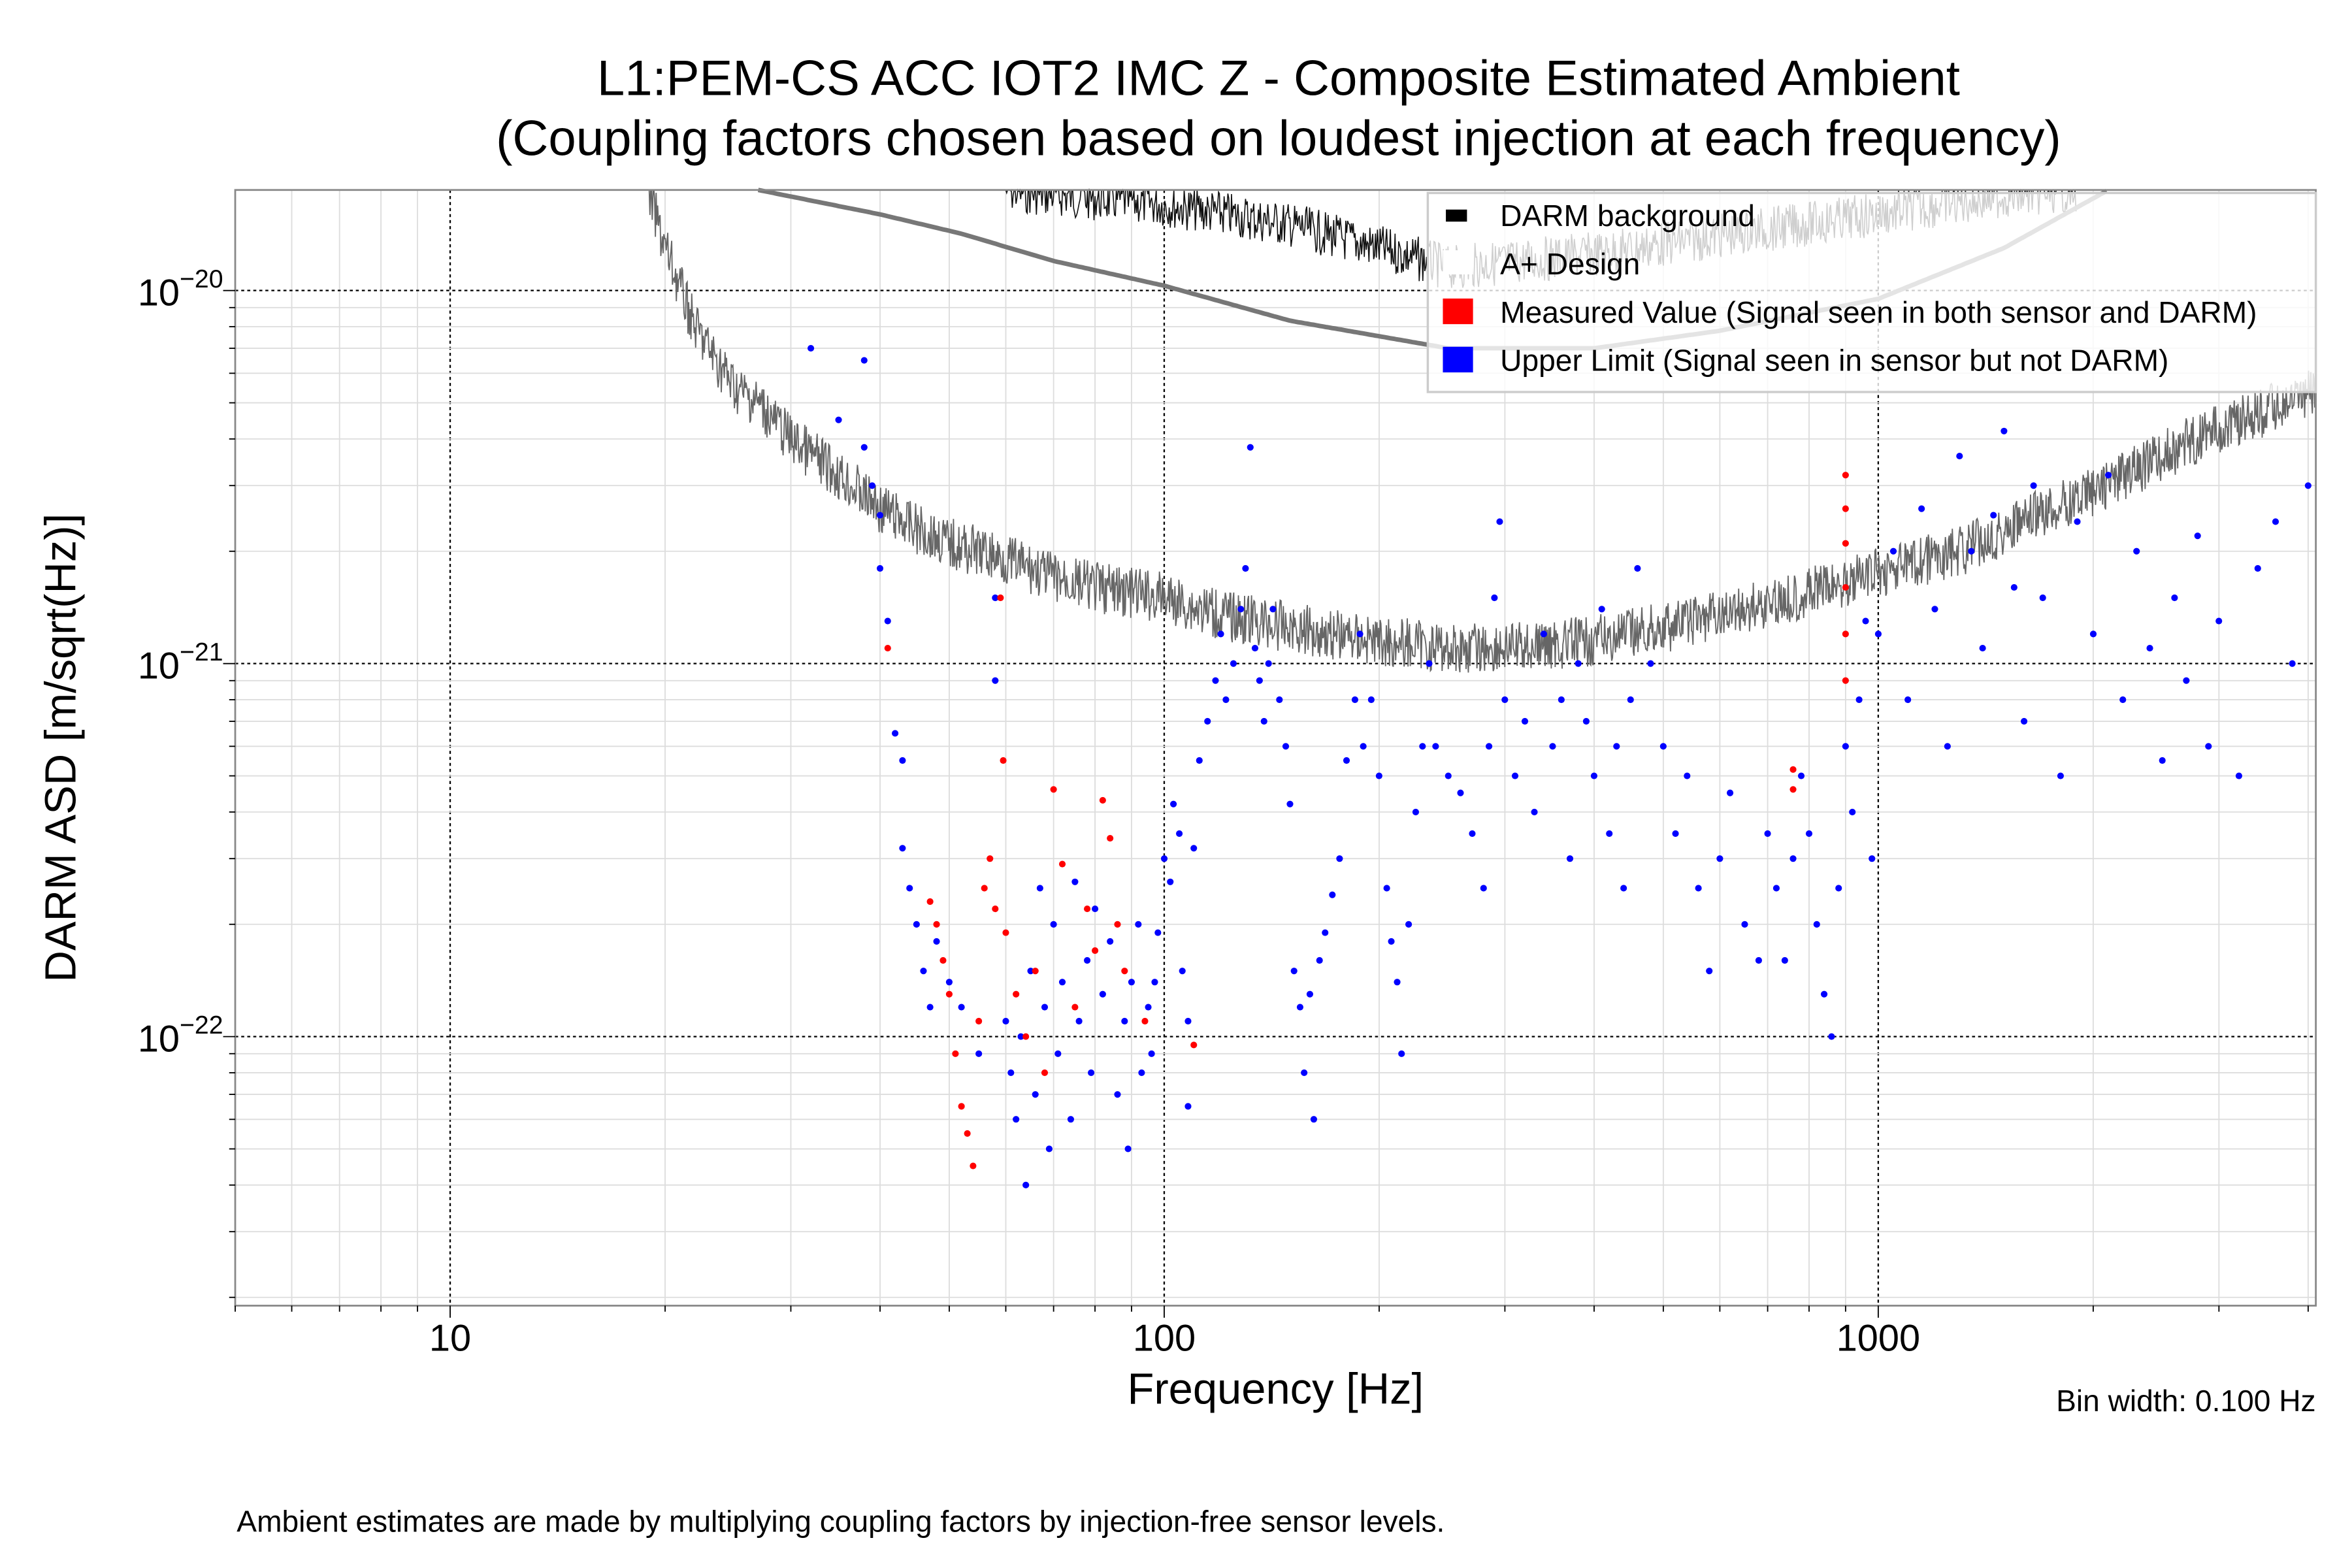 This screenshot has height=1568, width=2352. Describe the element at coordinates (1871, 292) in the screenshot. I see `legend-box` at that location.